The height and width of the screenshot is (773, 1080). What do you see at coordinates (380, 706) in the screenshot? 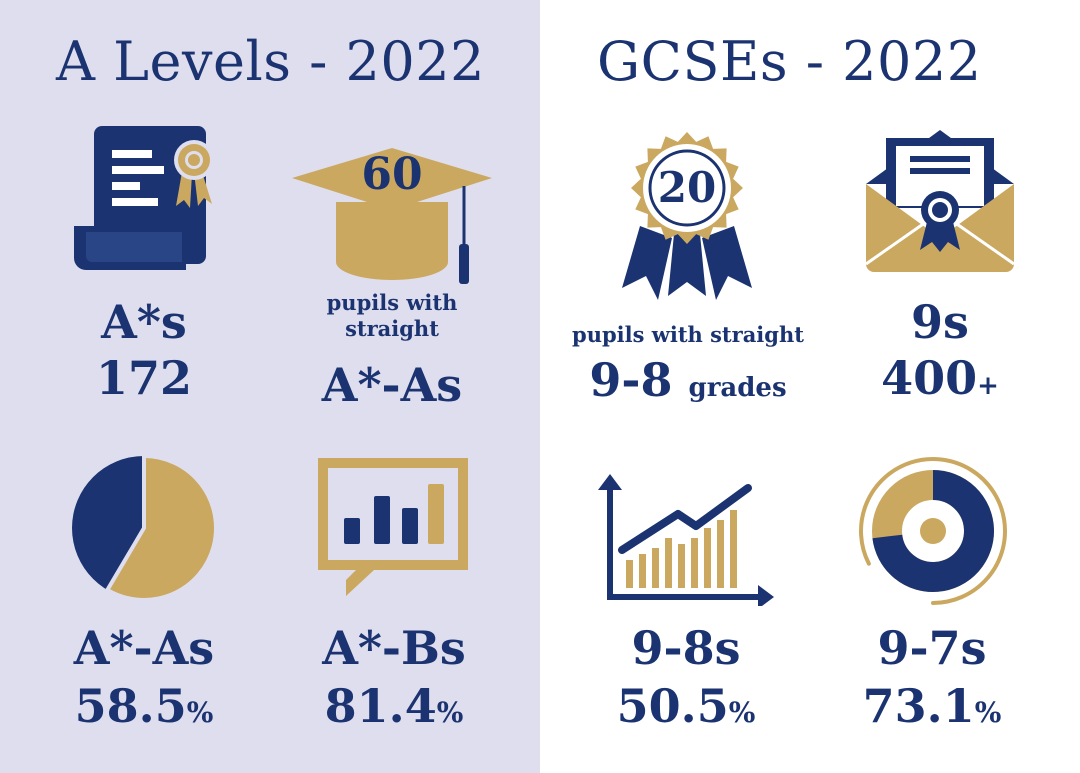
I see `astar-b-value: 81.4` at bounding box center [380, 706].